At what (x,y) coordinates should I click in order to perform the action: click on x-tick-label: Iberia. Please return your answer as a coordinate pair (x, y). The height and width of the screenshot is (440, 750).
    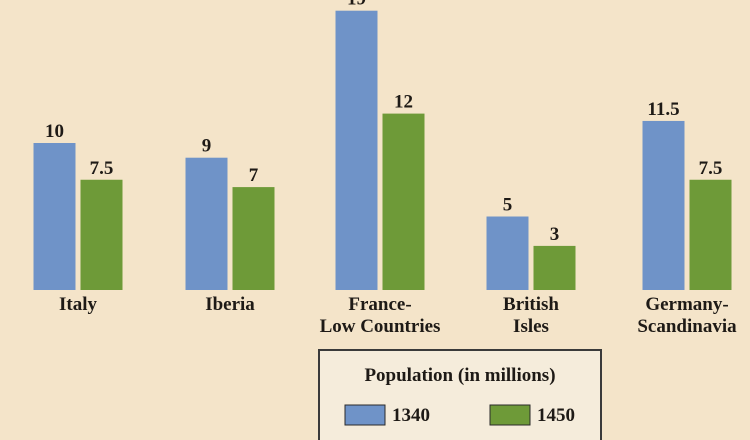
    Looking at the image, I should click on (230, 304).